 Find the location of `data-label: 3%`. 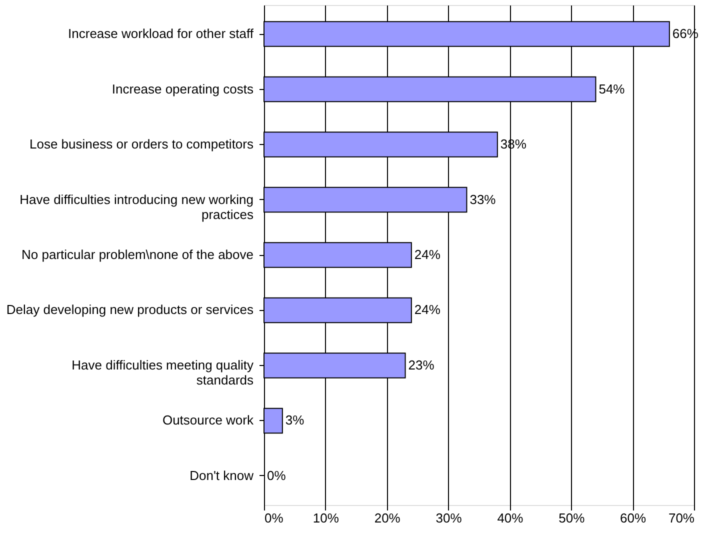

data-label: 3% is located at coordinates (295, 420).